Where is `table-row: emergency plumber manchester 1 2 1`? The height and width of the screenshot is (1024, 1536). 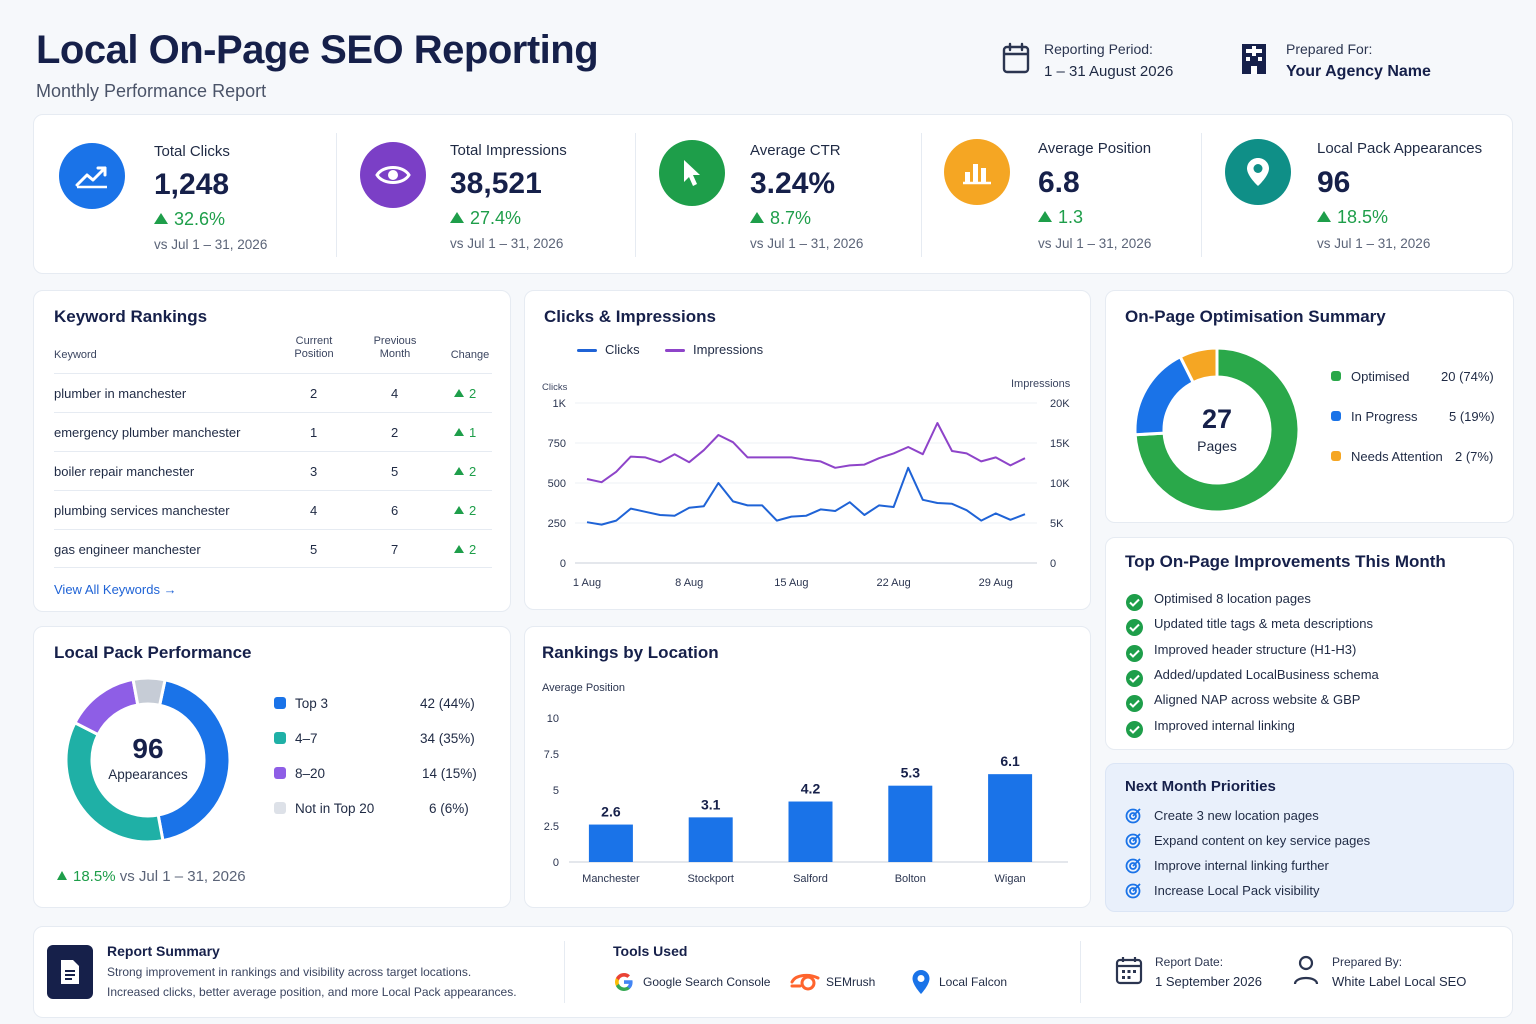 table-row: emergency plumber manchester 1 2 1 is located at coordinates (273, 431).